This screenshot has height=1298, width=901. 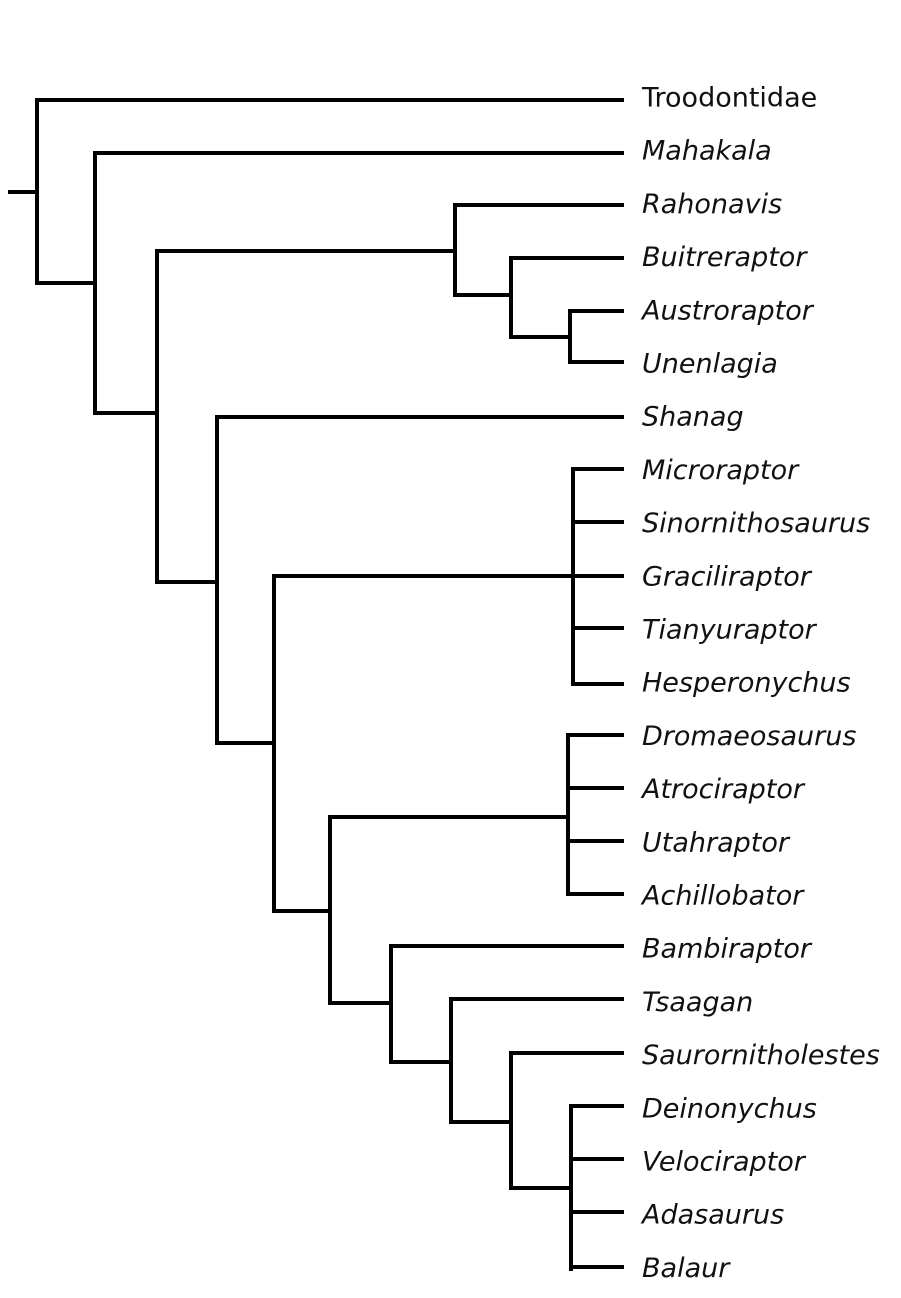 I want to click on taxon-label: Graciliraptor, so click(x=727, y=576).